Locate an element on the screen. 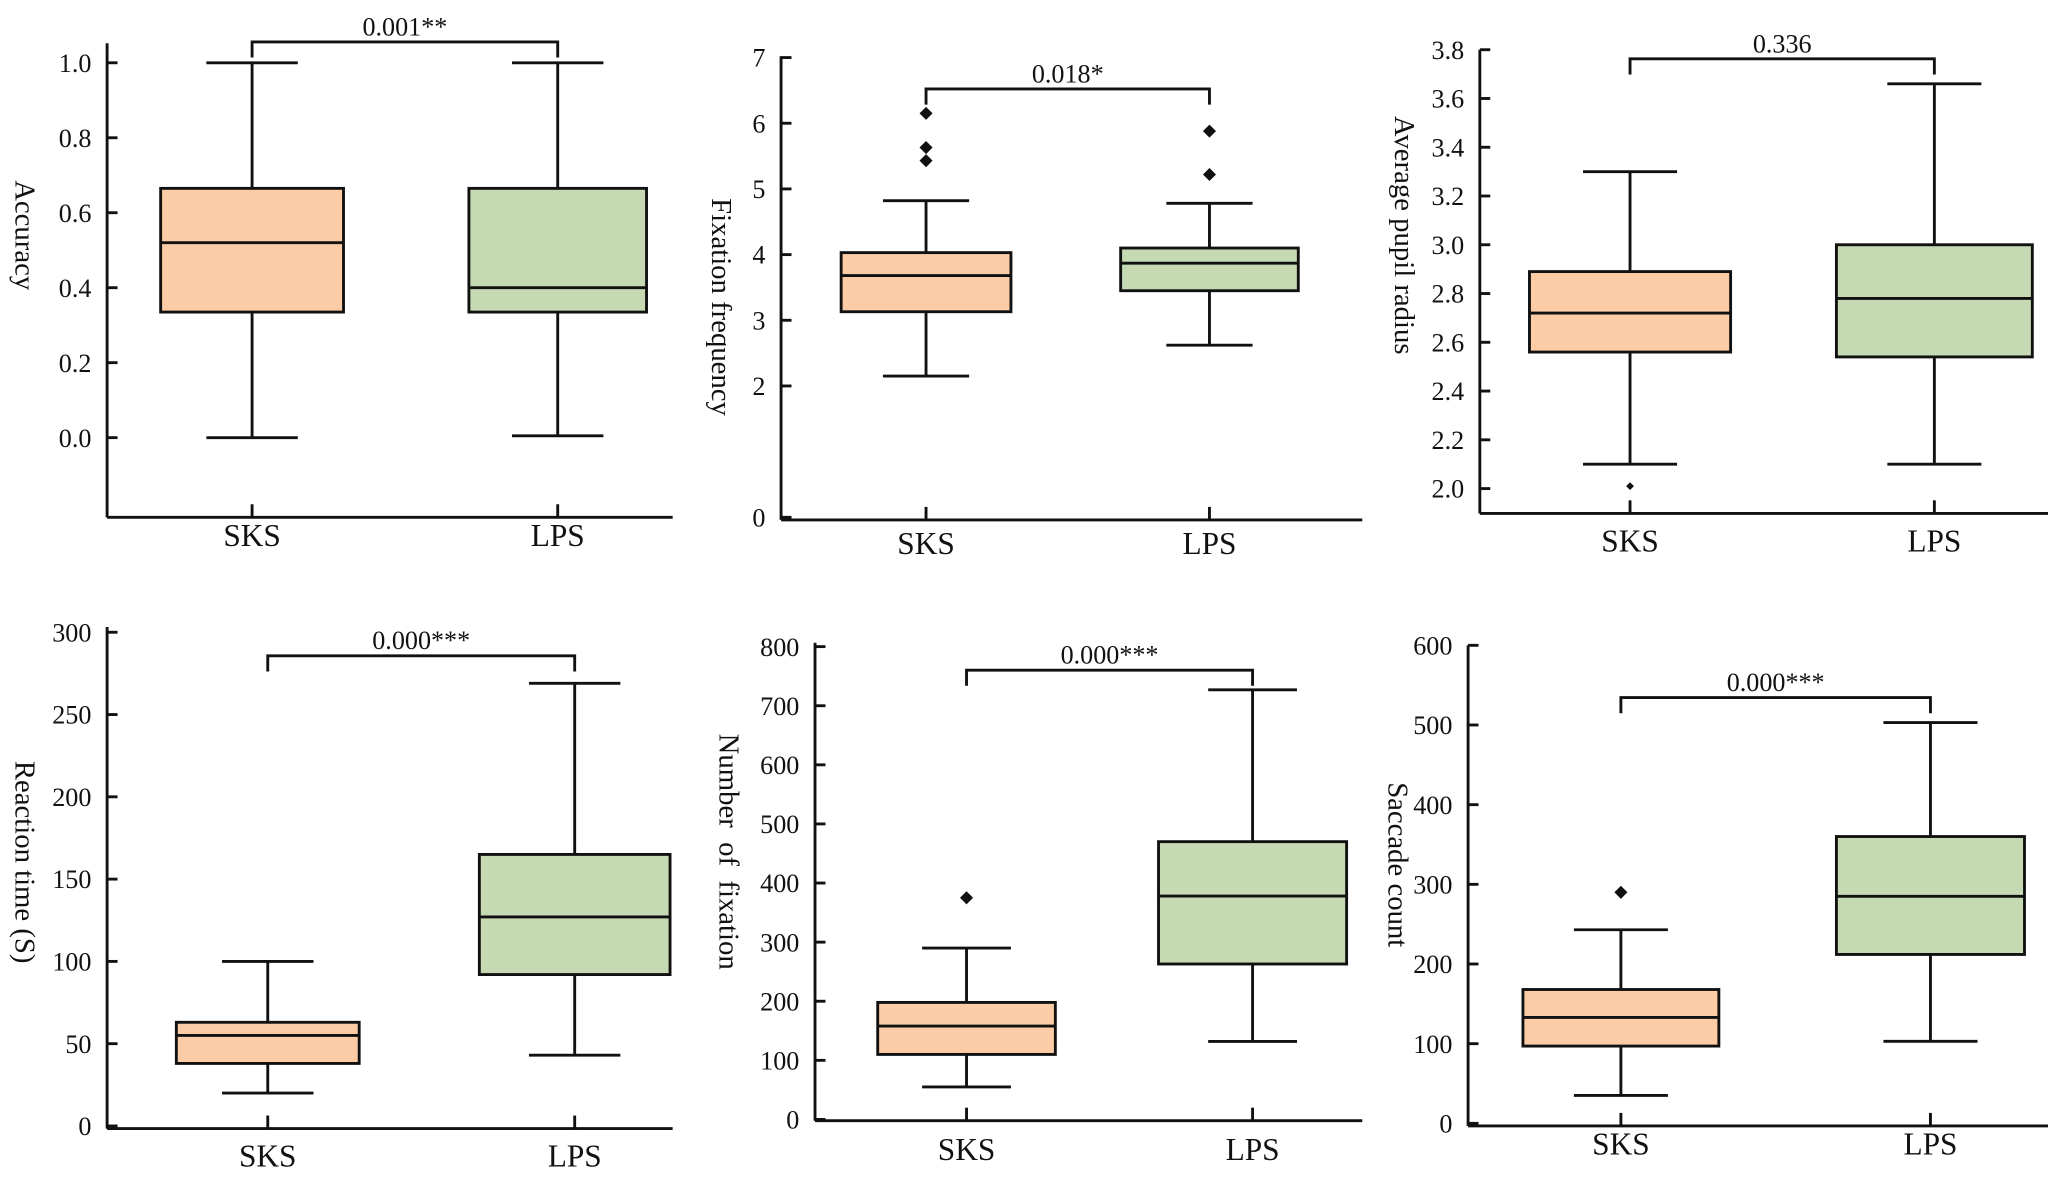  y-tick-label: 3.0 is located at coordinates (1448, 245).